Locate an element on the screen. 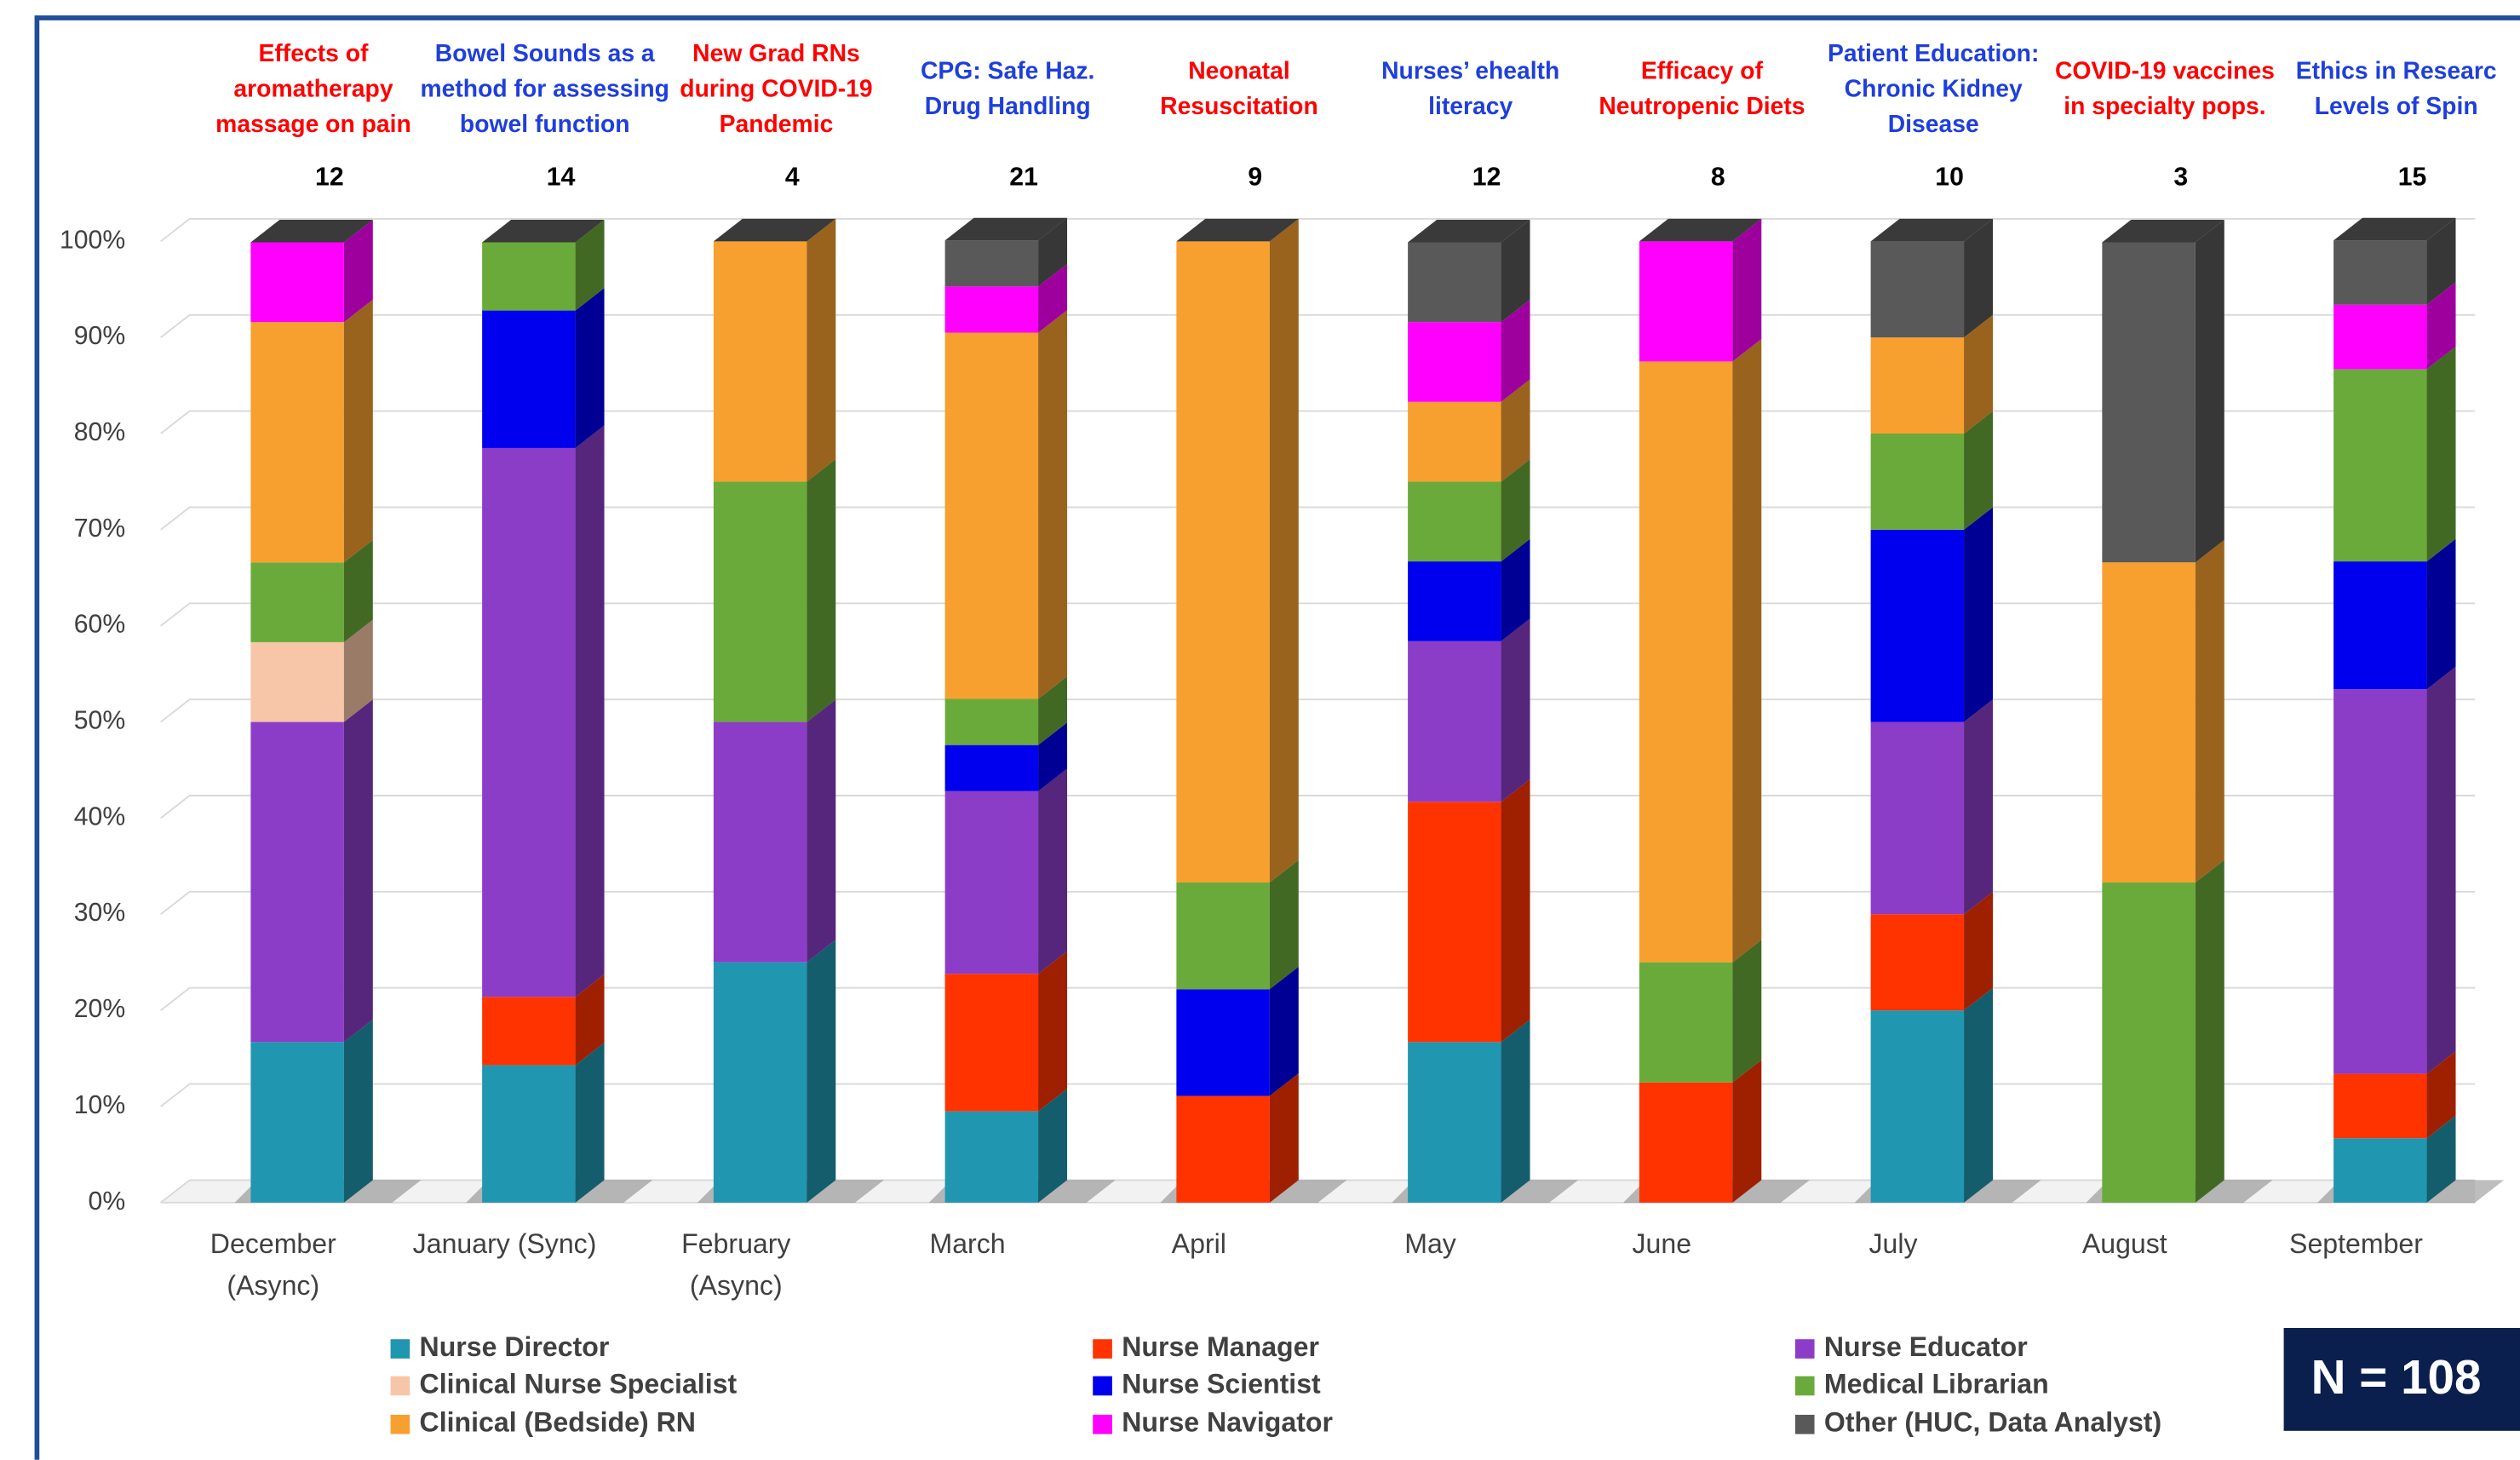  x-tick-label: September is located at coordinates (2356, 1243).